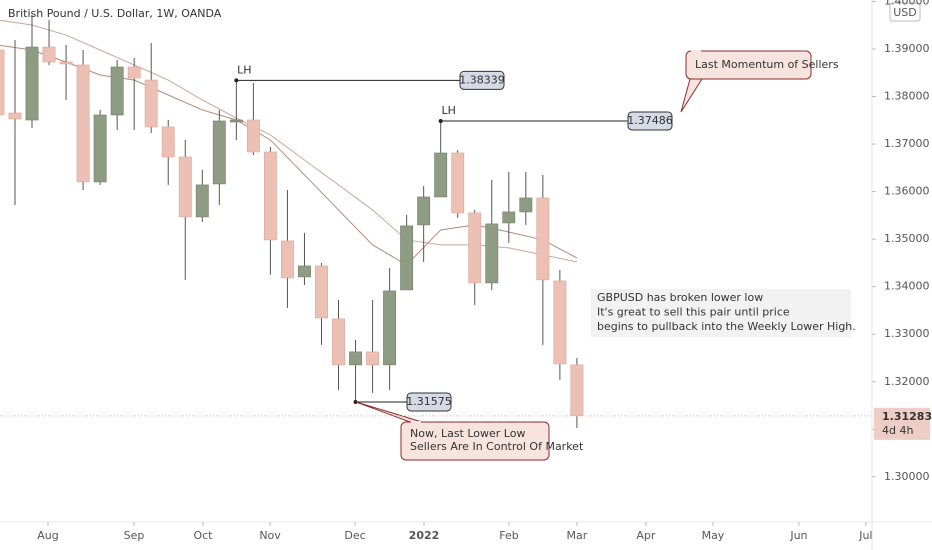  What do you see at coordinates (203, 535) in the screenshot?
I see `x-tick-label: Oct` at bounding box center [203, 535].